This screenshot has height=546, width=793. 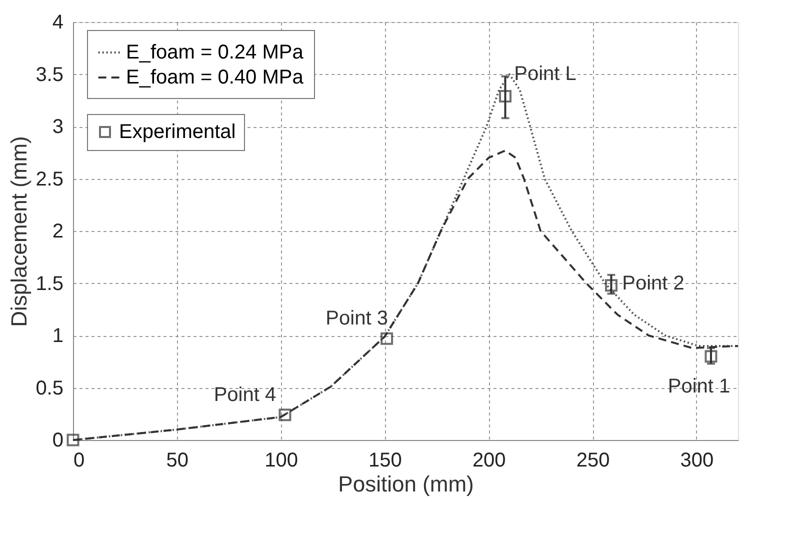 What do you see at coordinates (58, 127) in the screenshot?
I see `y-tick-label: 3` at bounding box center [58, 127].